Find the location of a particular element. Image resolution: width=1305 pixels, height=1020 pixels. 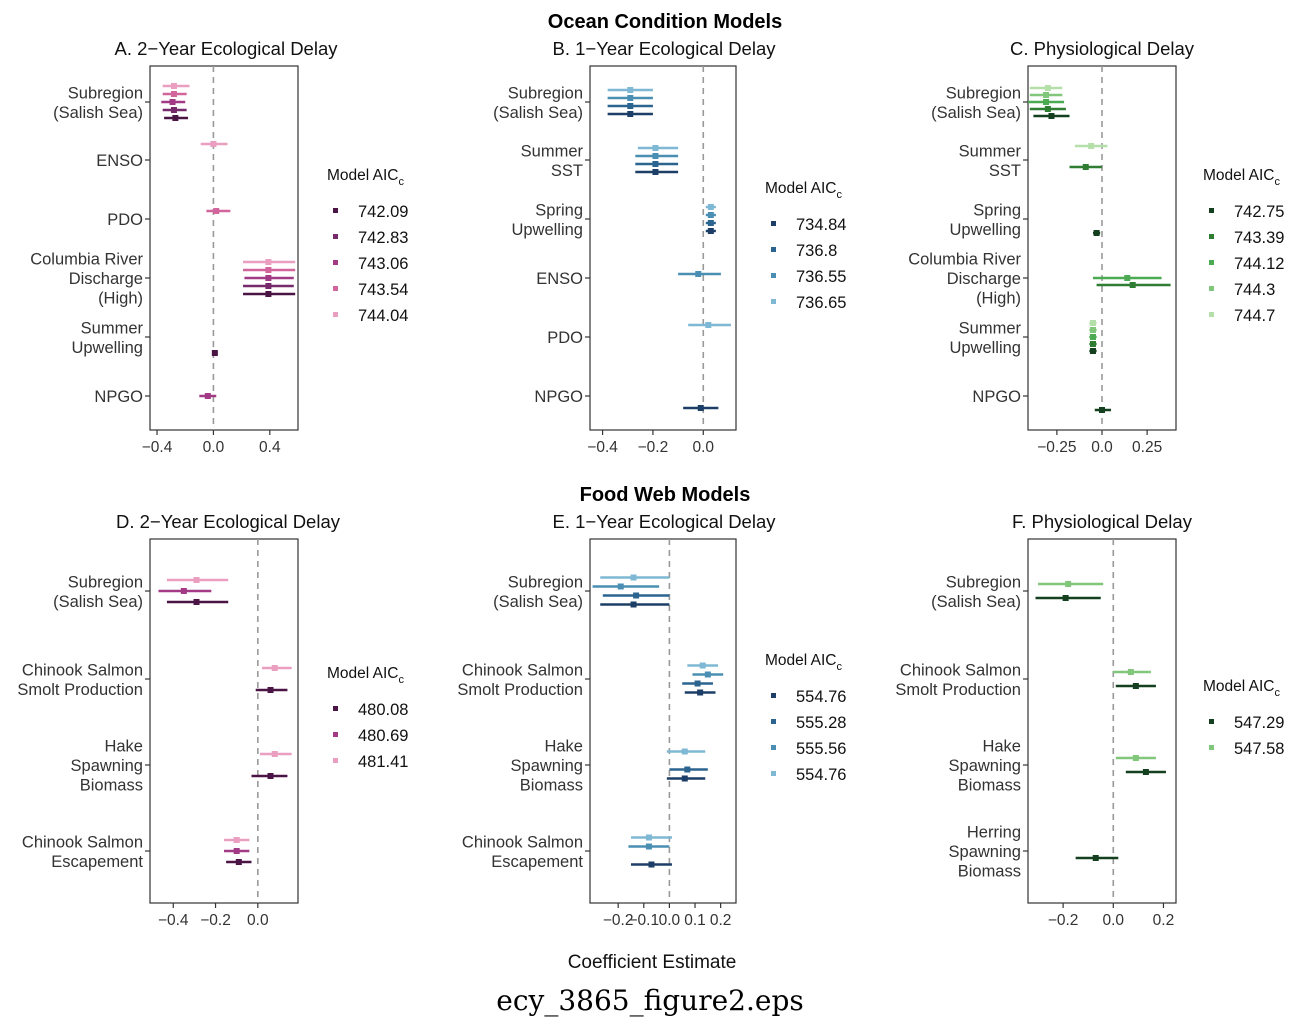

y-category-label: Escapement is located at coordinates (537, 862).